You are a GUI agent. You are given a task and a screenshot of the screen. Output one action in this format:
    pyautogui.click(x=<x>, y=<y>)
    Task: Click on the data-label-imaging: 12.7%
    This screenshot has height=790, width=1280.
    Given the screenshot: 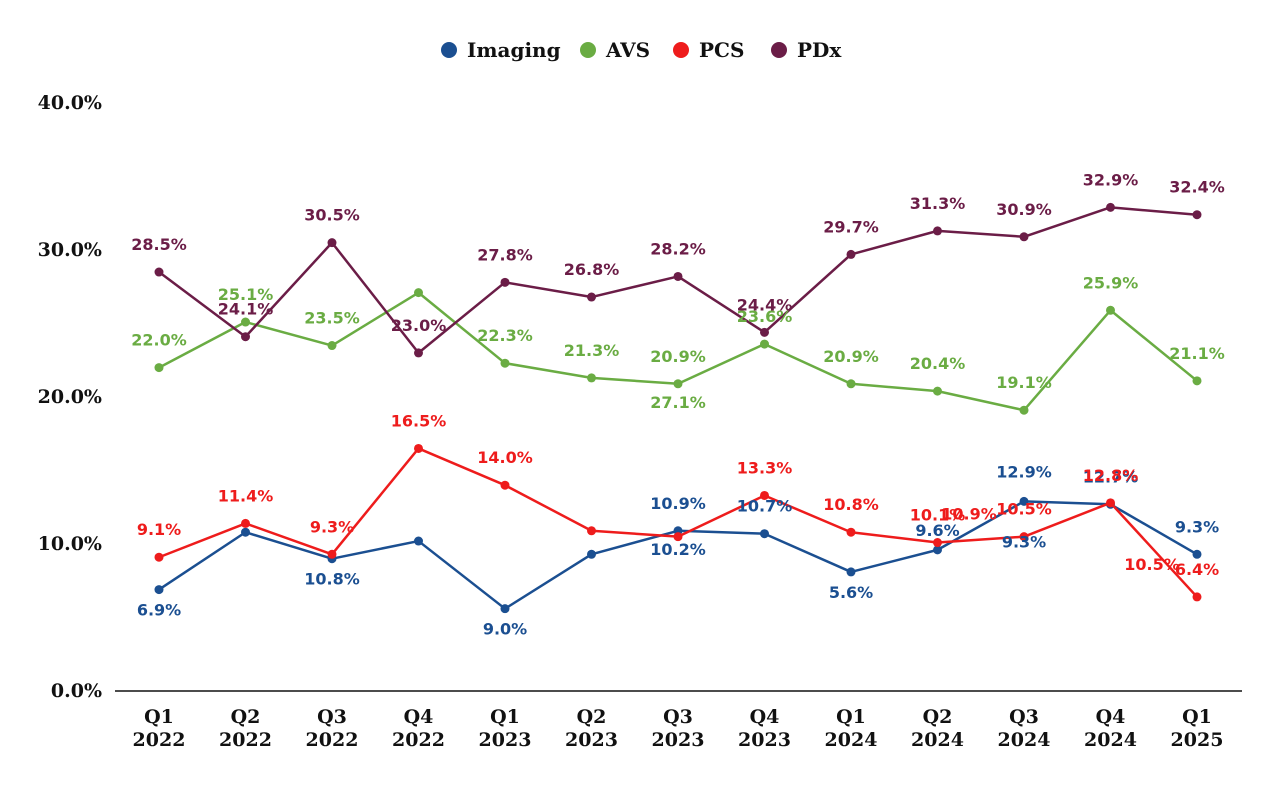 What is the action you would take?
    pyautogui.click(x=1111, y=476)
    